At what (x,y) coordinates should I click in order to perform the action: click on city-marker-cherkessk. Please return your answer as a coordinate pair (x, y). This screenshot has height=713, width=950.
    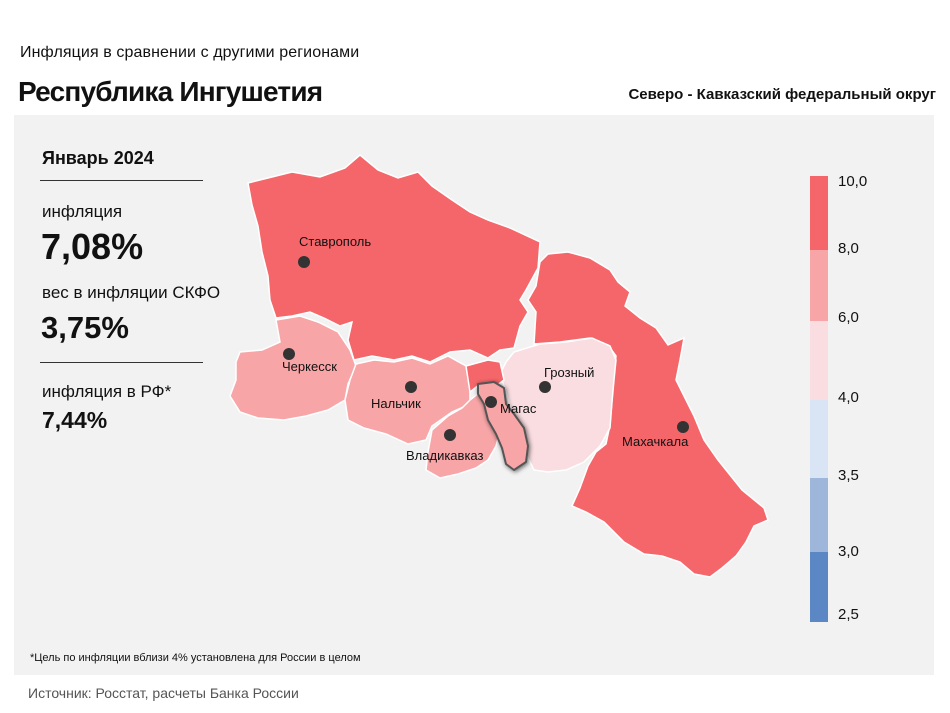
    Looking at the image, I should click on (289, 354).